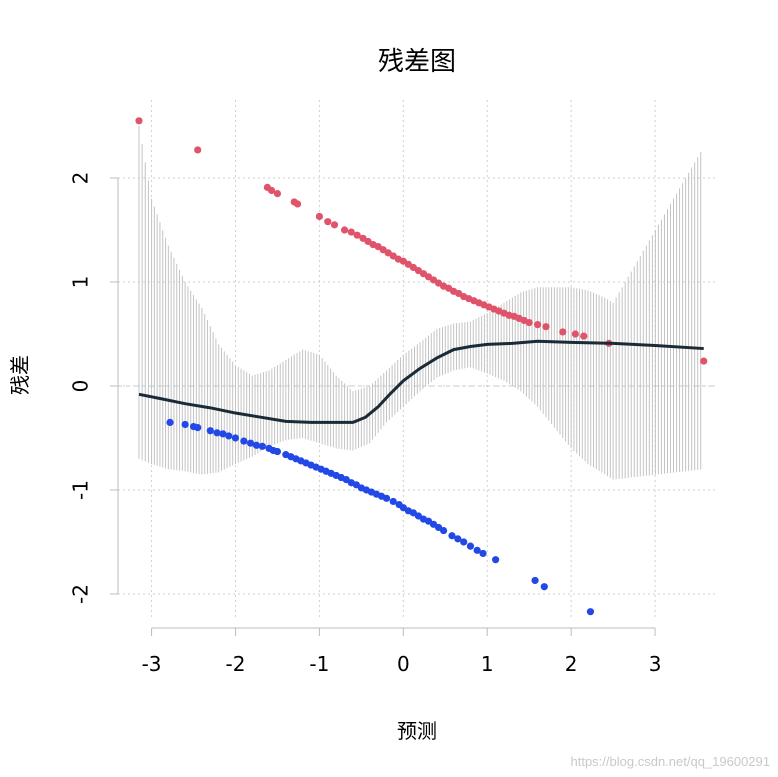  Describe the element at coordinates (655, 664) in the screenshot. I see `x-tick-label: 3` at that location.